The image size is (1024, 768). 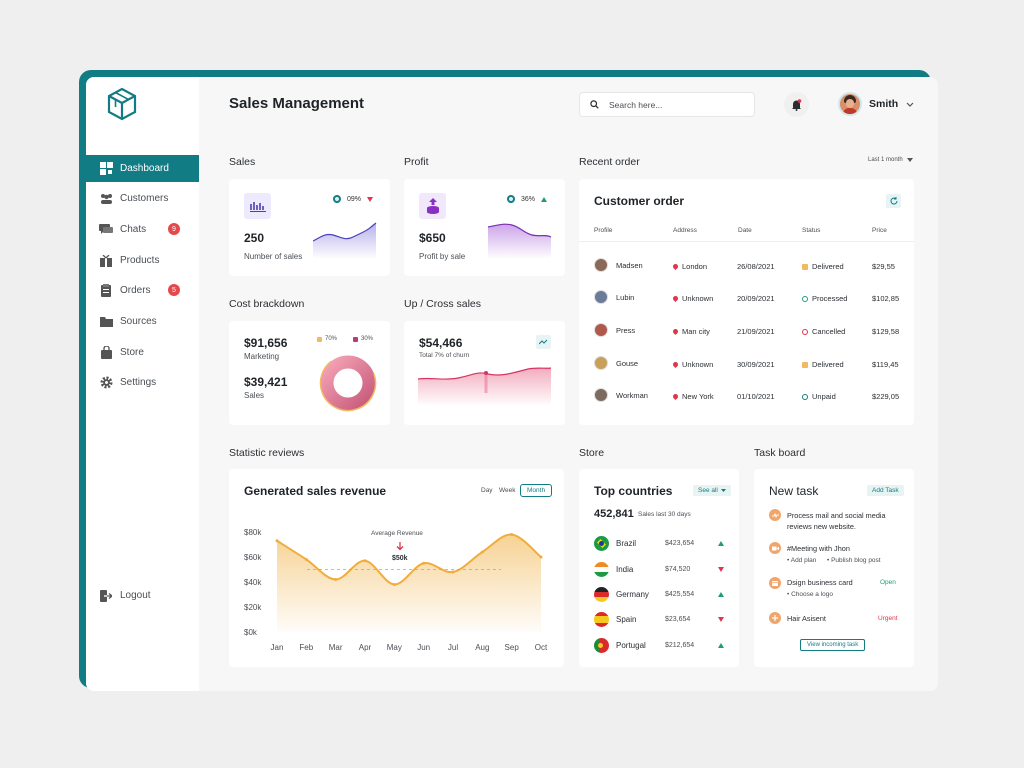 What do you see at coordinates (424, 563) in the screenshot?
I see `revenue-point-jun` at bounding box center [424, 563].